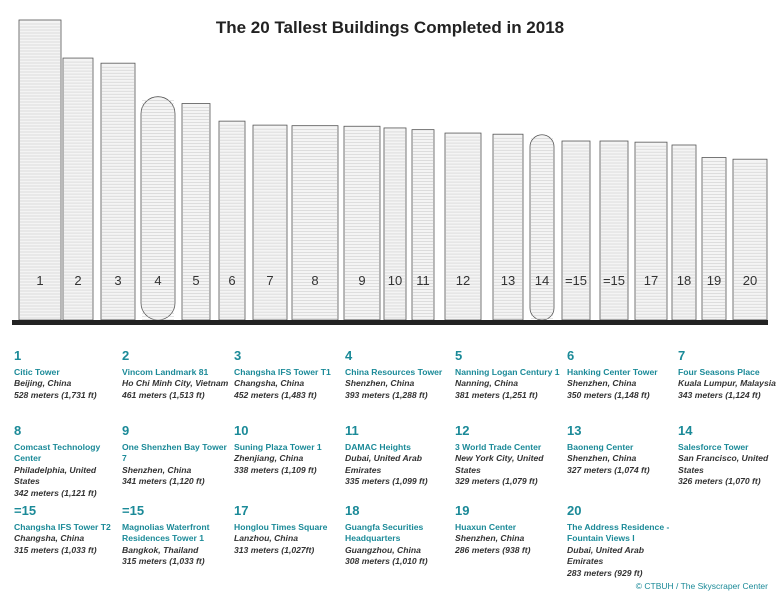 Image resolution: width=780 pixels, height=599 pixels. Describe the element at coordinates (608, 394) in the screenshot. I see `entry-height: 350 meters (1,148 ft)` at that location.